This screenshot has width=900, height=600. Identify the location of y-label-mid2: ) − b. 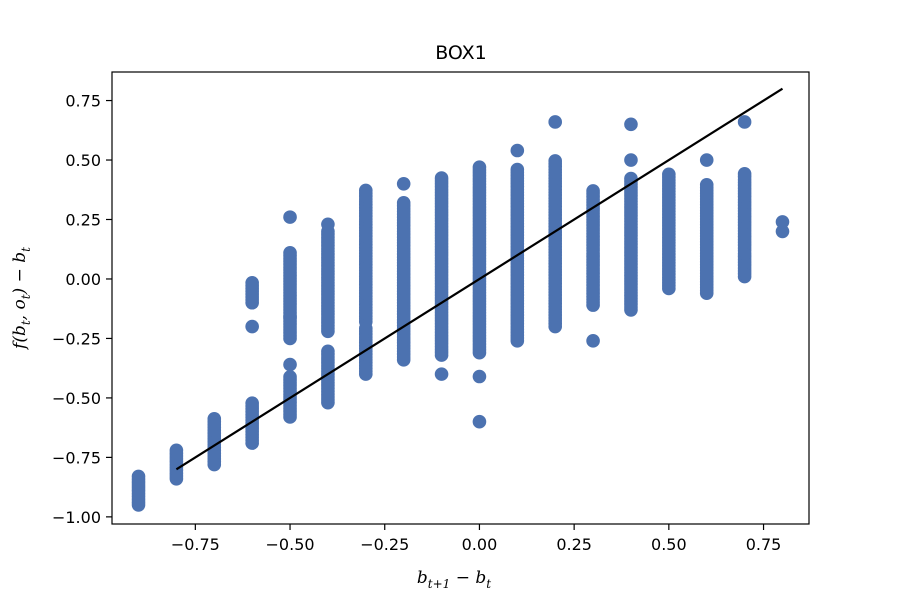
(20, 274).